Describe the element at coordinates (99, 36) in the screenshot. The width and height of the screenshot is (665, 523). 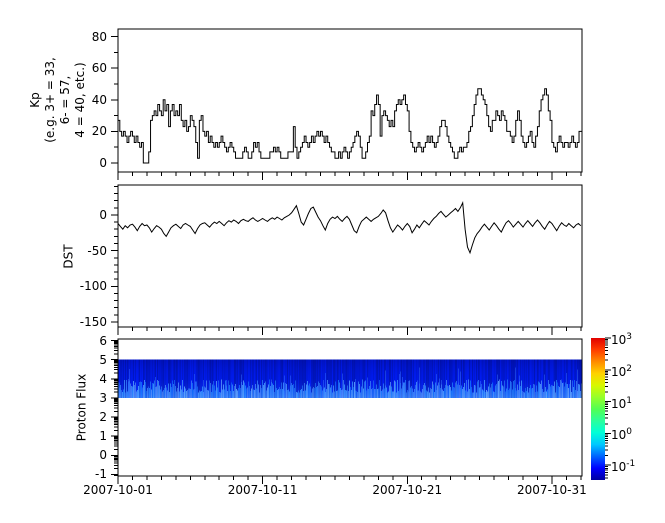
I see `kp-ytick-label: 80` at that location.